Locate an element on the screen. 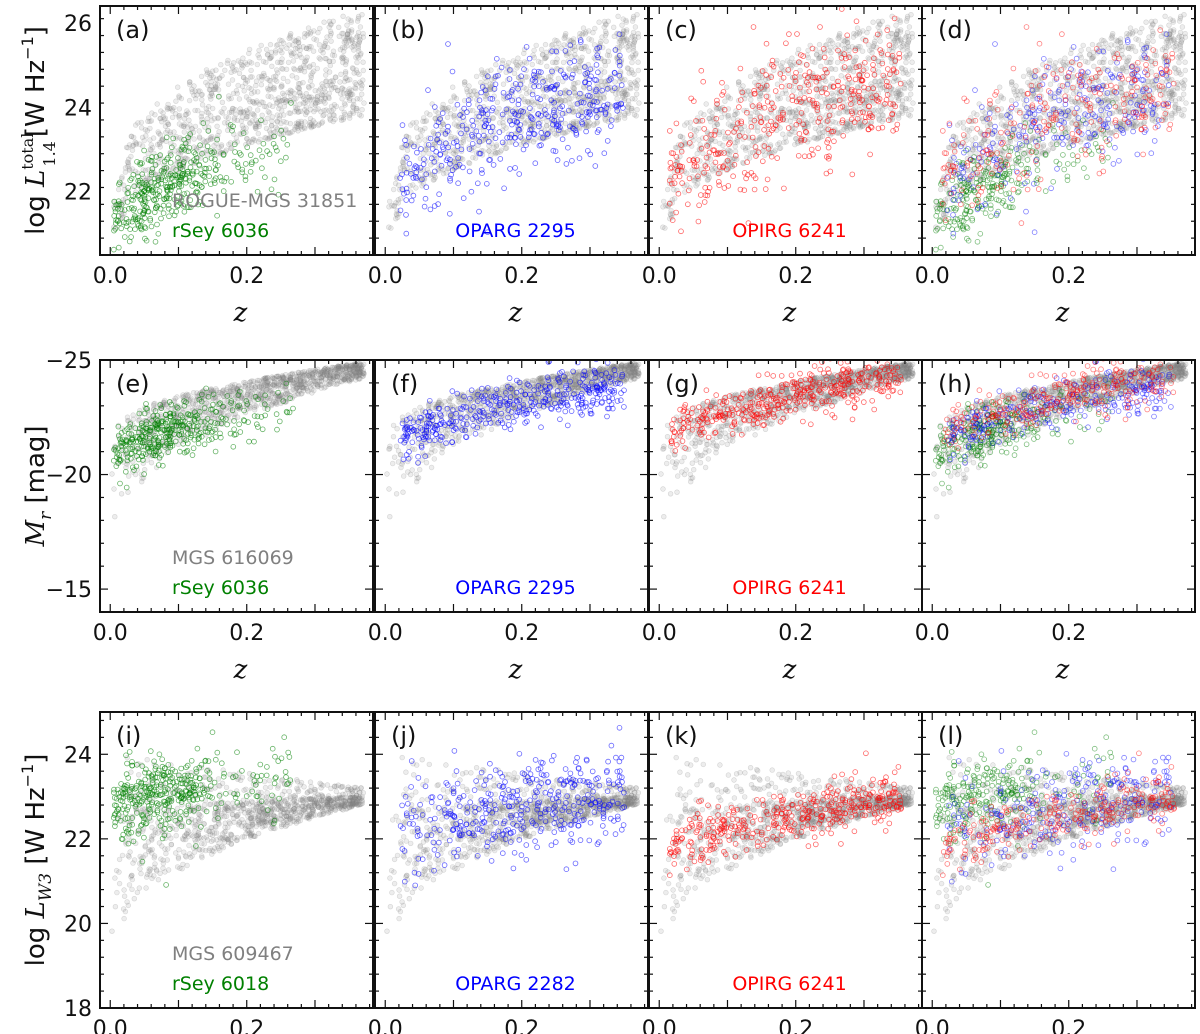 The height and width of the screenshot is (1034, 1200). y-tick-label: 24 is located at coordinates (78, 108).